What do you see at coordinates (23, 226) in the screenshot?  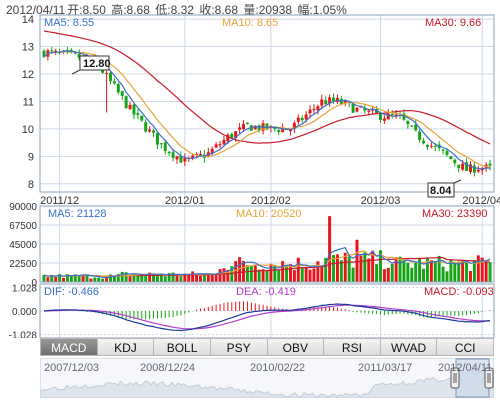 I see `volume-y-tick-label: 67500` at bounding box center [23, 226].